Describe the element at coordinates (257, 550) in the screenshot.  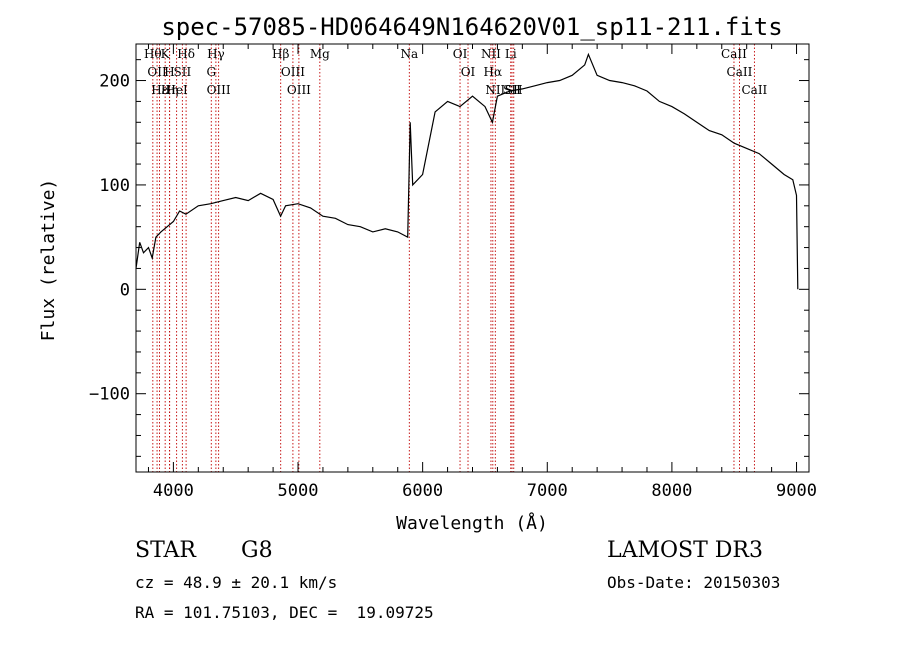
I see `spectral-subclass: G8` at that location.